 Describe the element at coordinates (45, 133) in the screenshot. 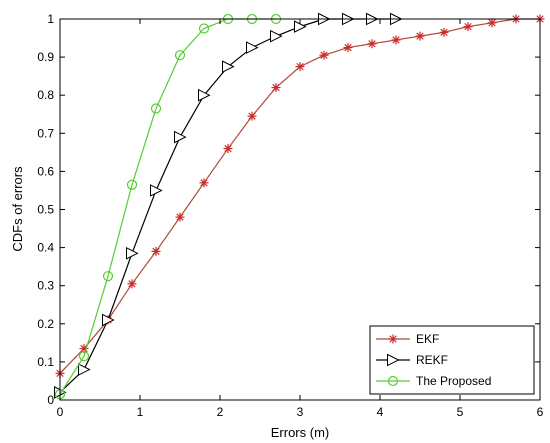

I see `y-tick-label: 0.7` at that location.